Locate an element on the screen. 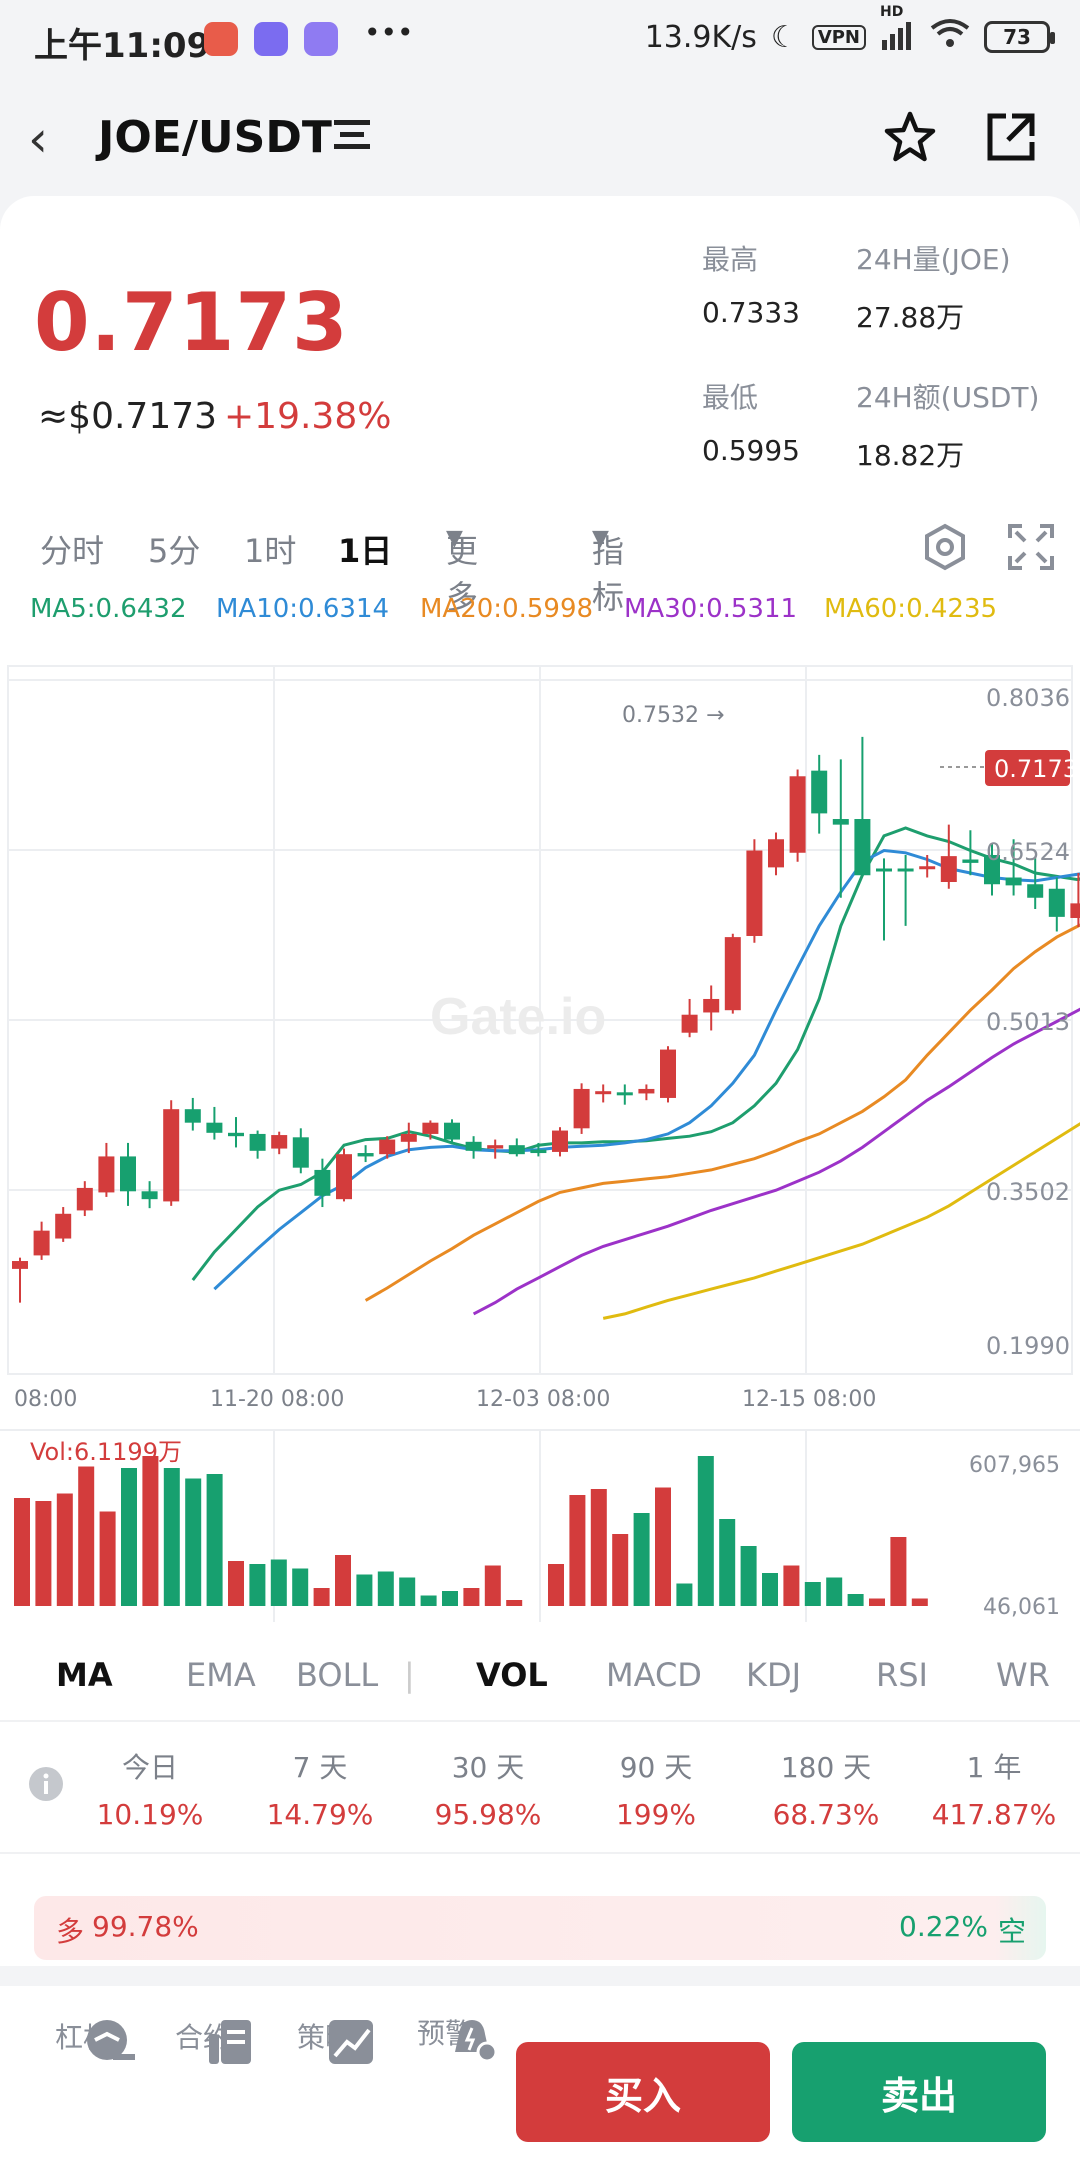 The image size is (1080, 2160). nav-strategy: 策略 is located at coordinates (326, 2040).